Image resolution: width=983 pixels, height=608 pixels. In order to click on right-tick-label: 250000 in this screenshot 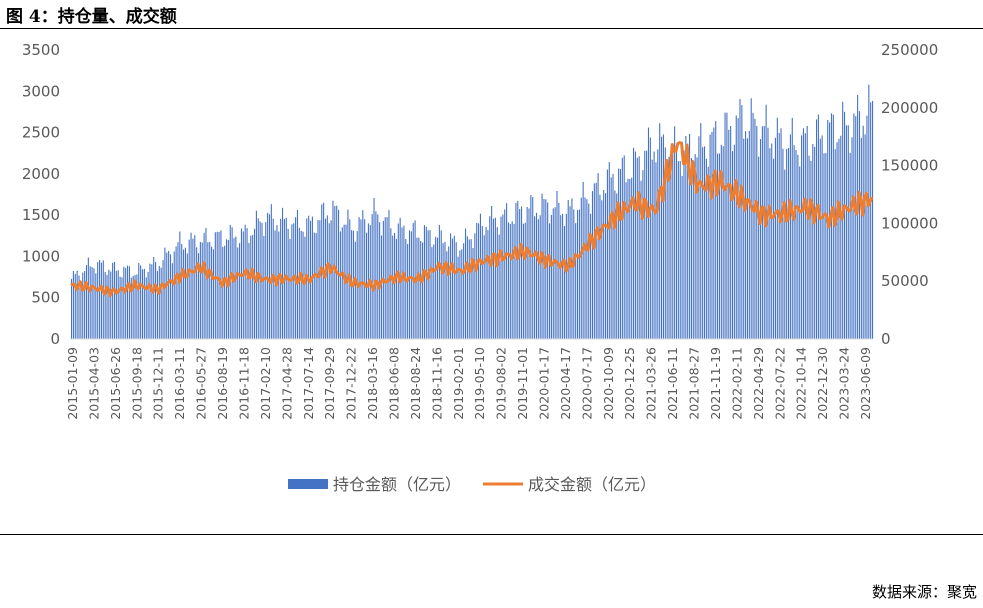, I will do `click(909, 50)`.